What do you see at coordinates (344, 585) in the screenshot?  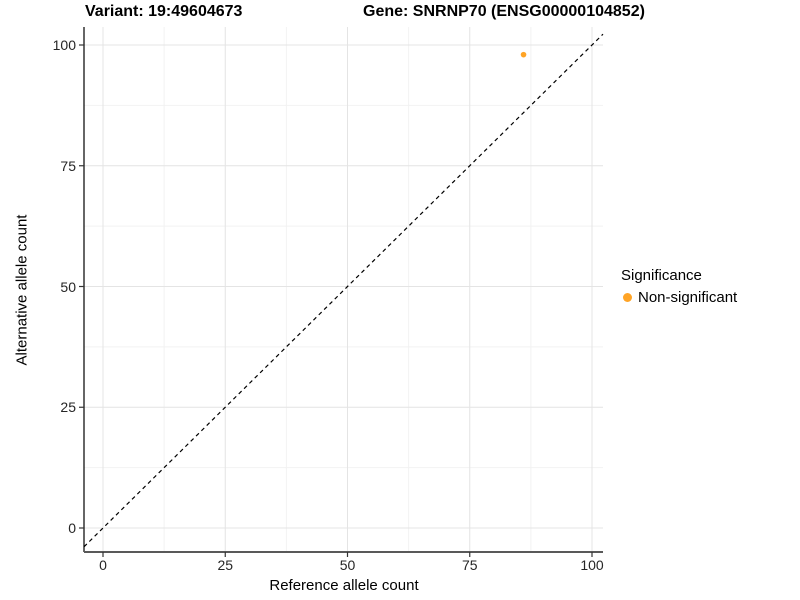 I see `x-axis-title: Reference allele count` at bounding box center [344, 585].